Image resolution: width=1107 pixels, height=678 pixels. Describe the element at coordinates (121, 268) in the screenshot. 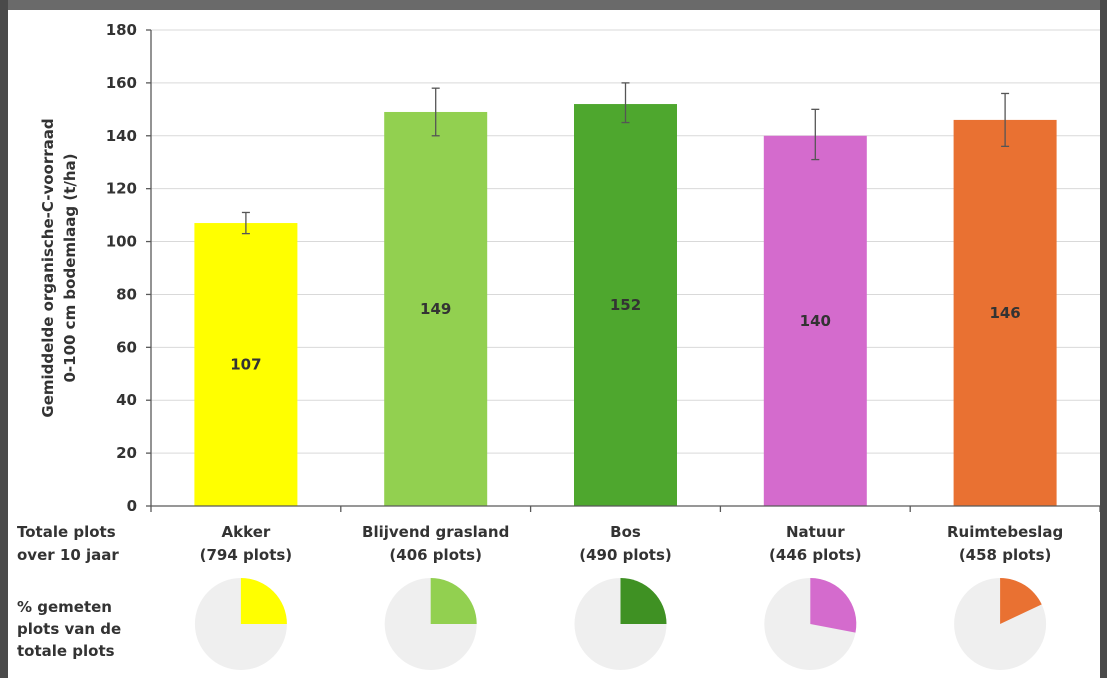

I see `y-axis-ticks: 0 20 40 60 80 100 120 140 160 180` at that location.